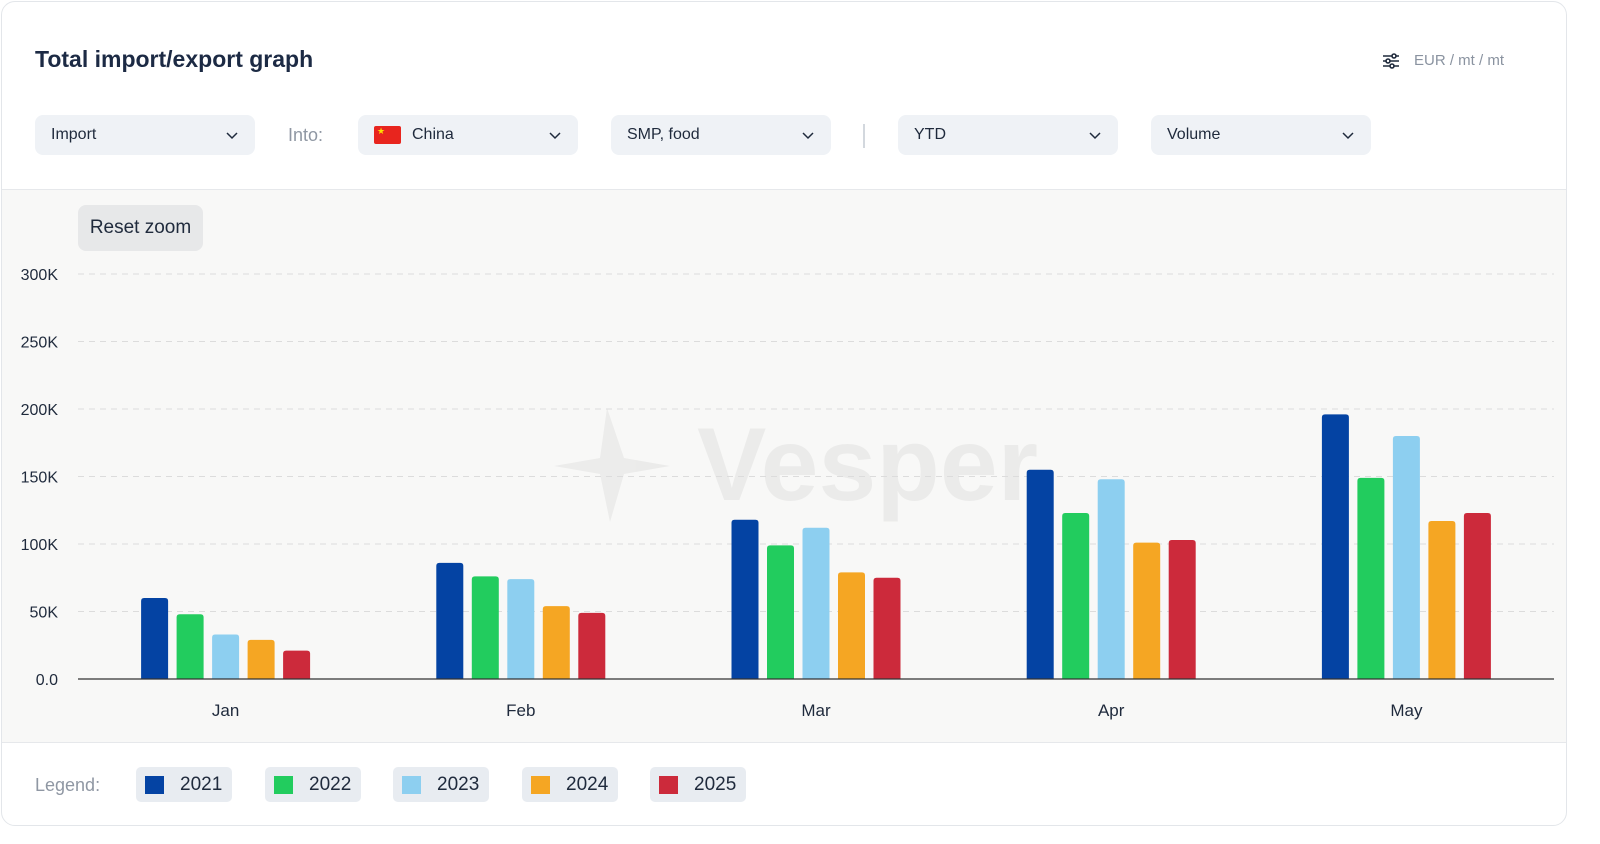 This screenshot has width=1600, height=844. Describe the element at coordinates (864, 136) in the screenshot. I see `divider` at that location.